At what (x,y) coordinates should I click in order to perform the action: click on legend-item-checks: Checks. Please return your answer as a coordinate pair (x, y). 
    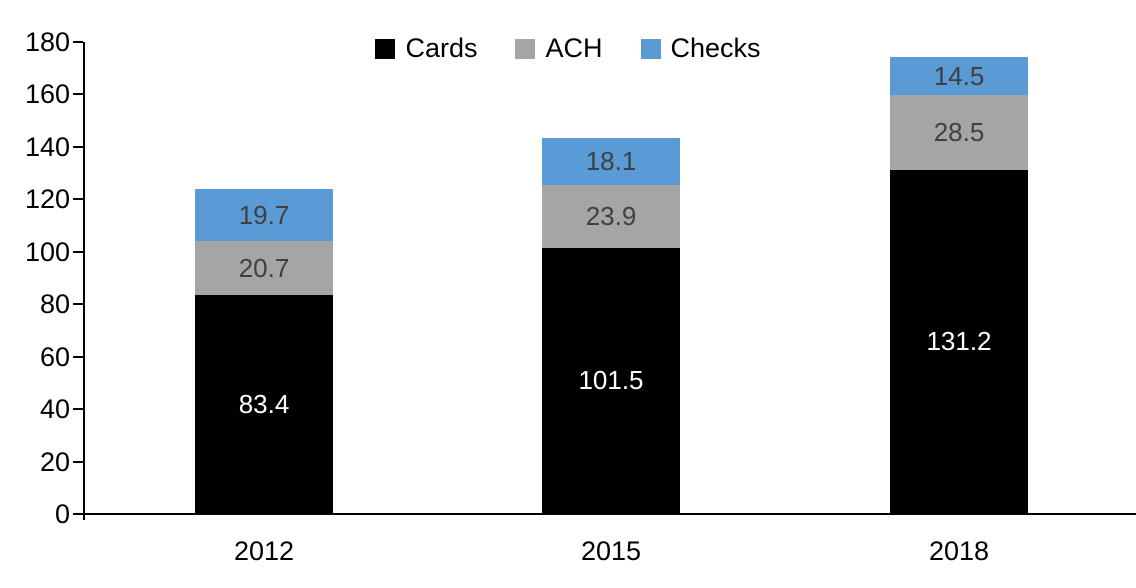
    Looking at the image, I should click on (700, 48).